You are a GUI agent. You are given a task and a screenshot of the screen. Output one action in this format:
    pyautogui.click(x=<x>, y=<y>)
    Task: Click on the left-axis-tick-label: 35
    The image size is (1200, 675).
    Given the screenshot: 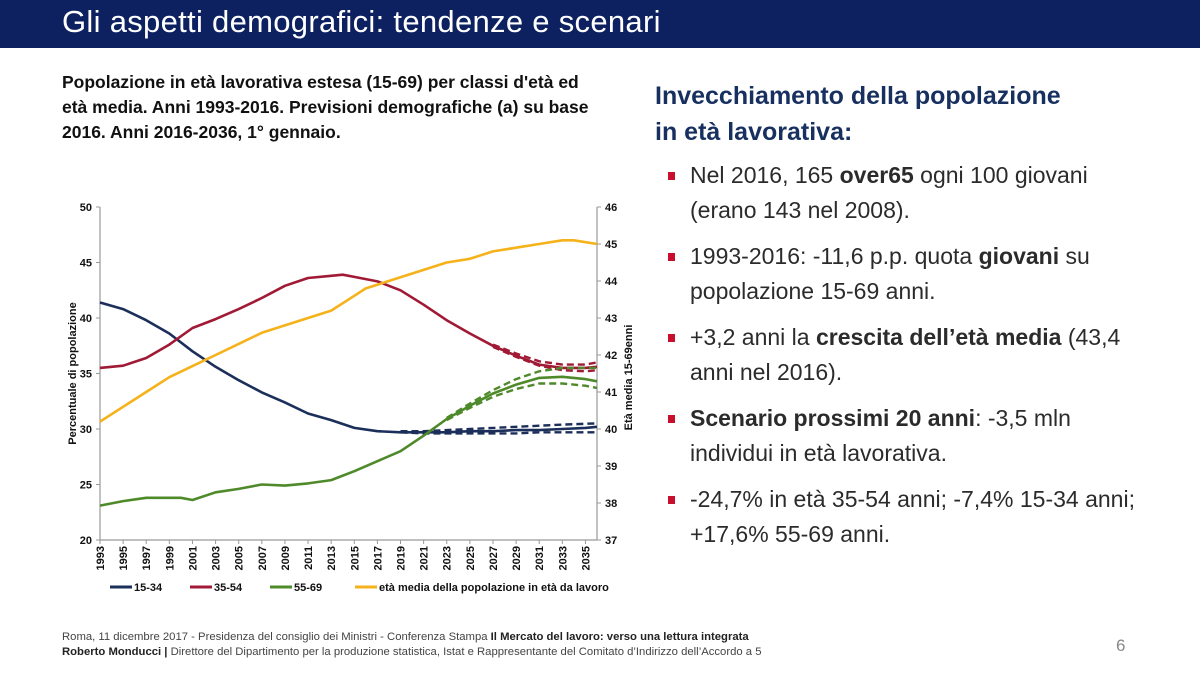 What is the action you would take?
    pyautogui.click(x=86, y=375)
    